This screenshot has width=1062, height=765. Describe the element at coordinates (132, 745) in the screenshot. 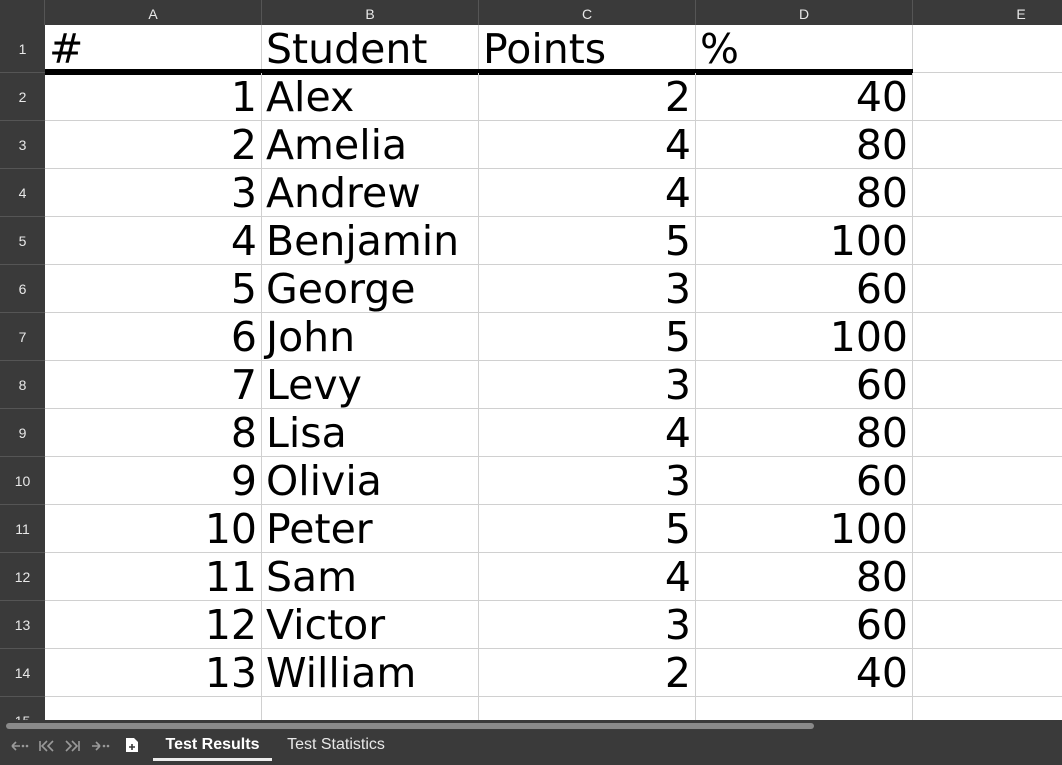

I see `add-sheet-icon` at that location.